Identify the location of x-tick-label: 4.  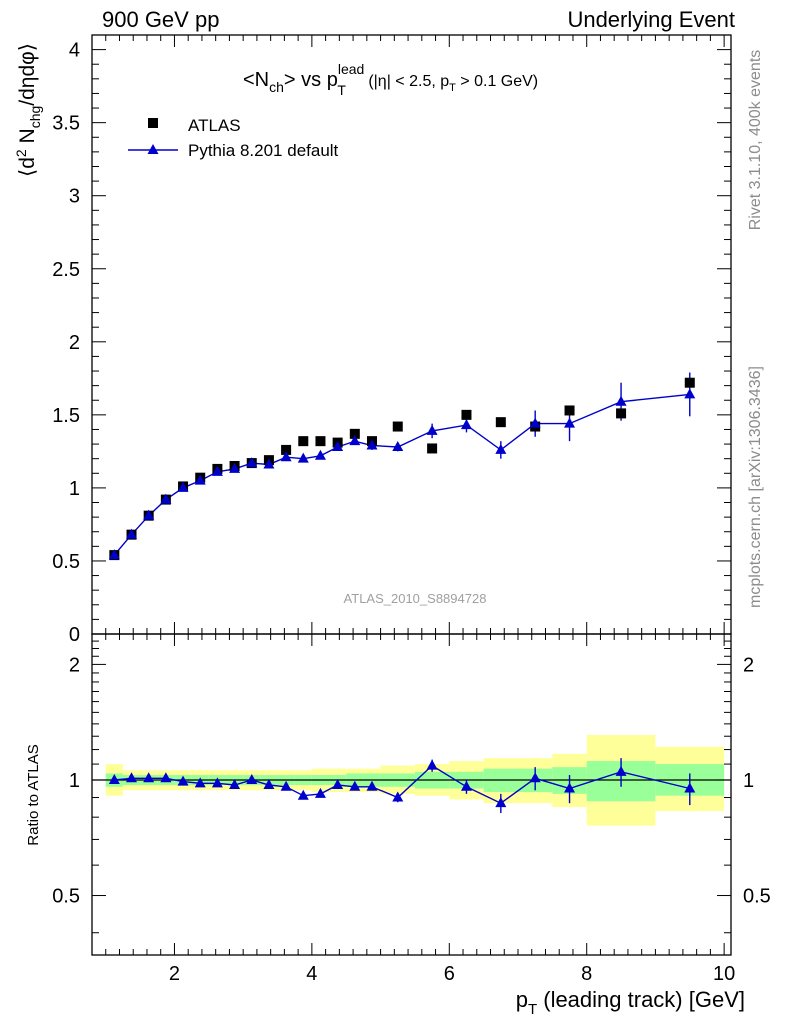
(311, 974).